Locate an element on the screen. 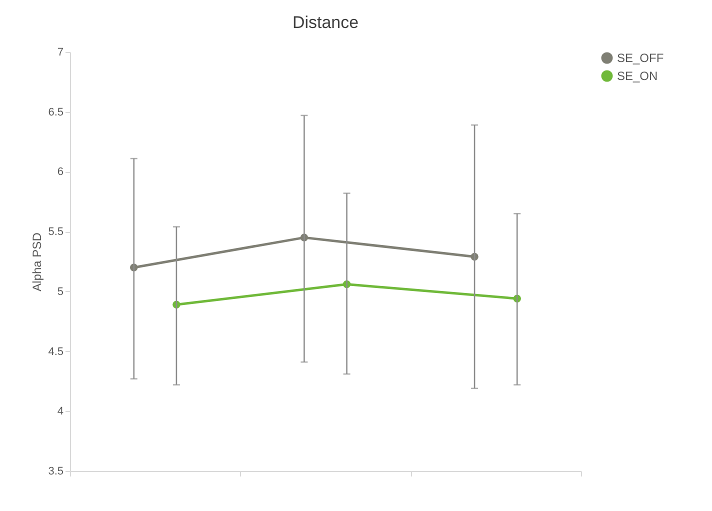  y-tick-label: 6 is located at coordinates (60, 172).